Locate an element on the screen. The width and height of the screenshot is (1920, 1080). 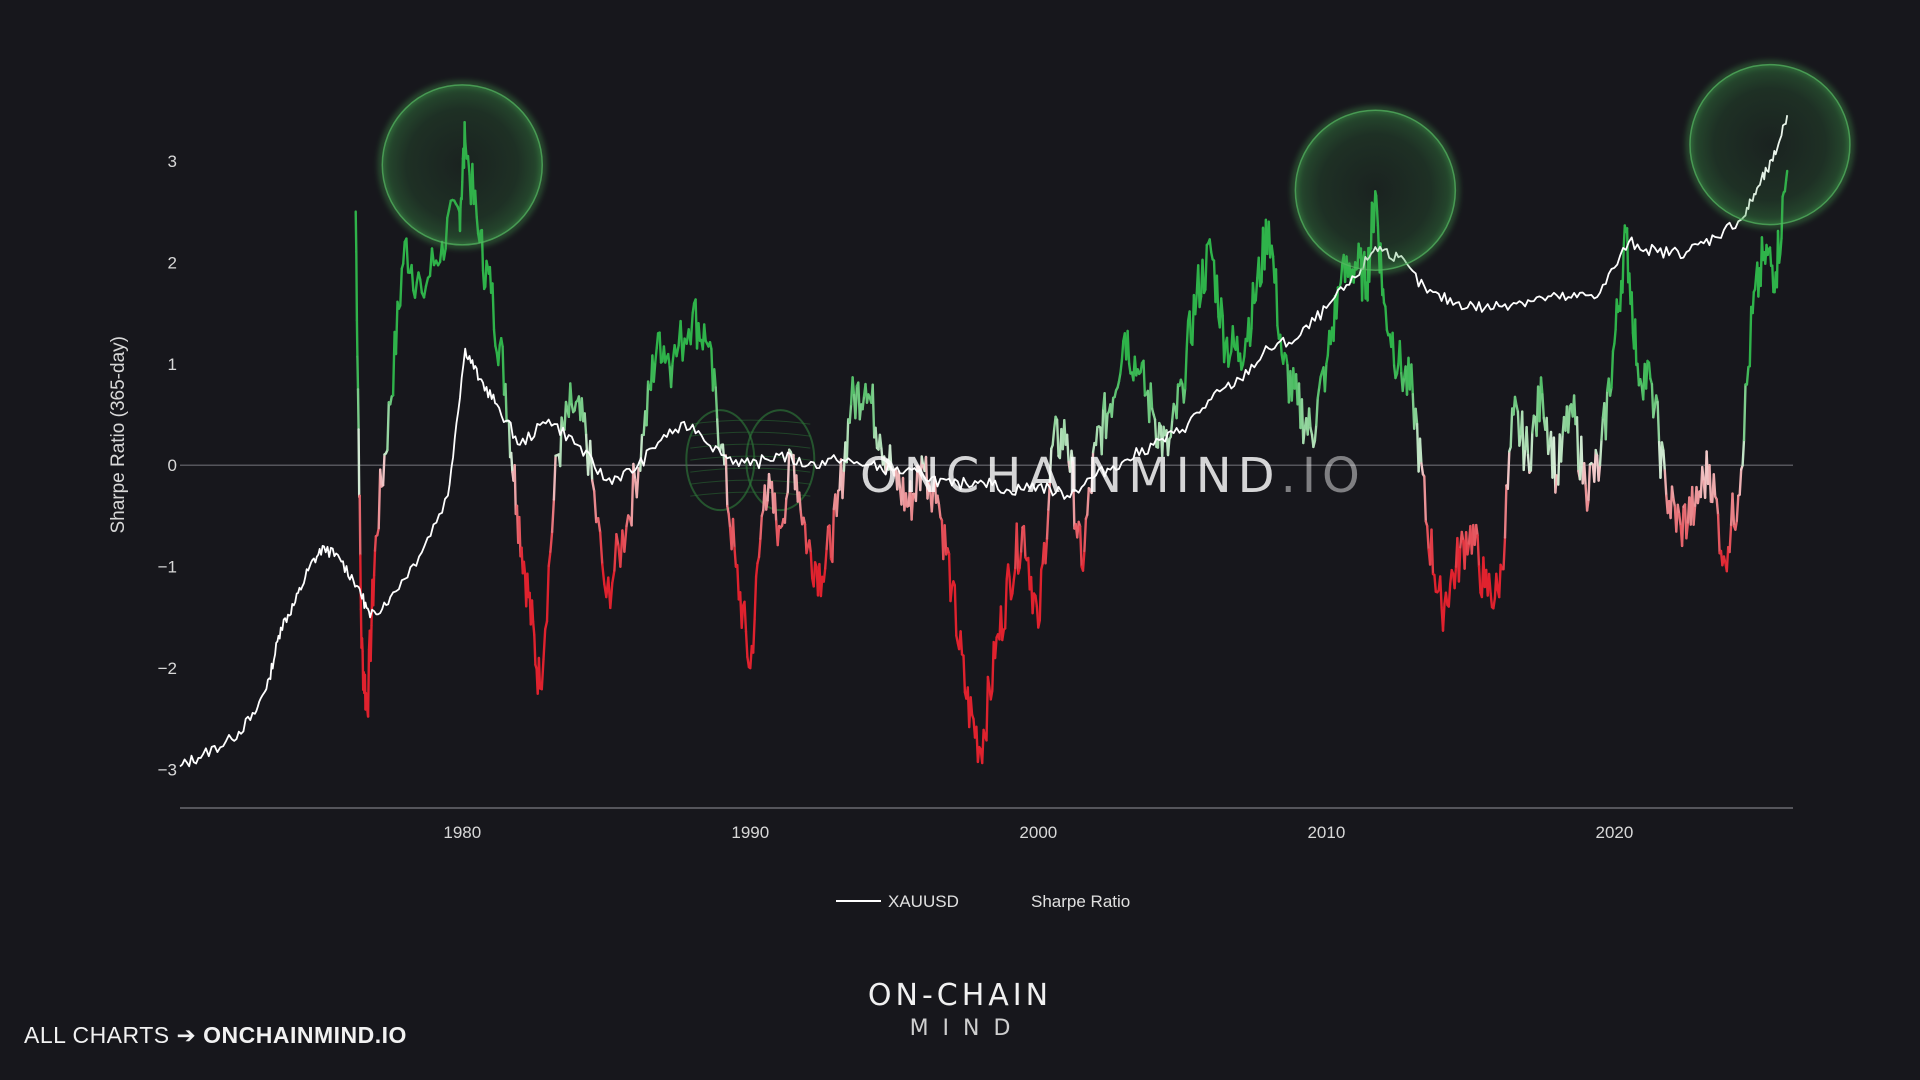
highlight-circle-glow is located at coordinates (462, 164).